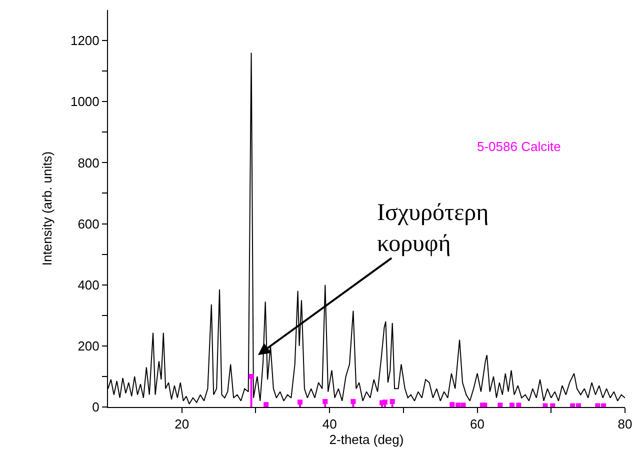 Image resolution: width=642 pixels, height=461 pixels. Describe the element at coordinates (89, 224) in the screenshot. I see `y-tick-label: 600` at that location.